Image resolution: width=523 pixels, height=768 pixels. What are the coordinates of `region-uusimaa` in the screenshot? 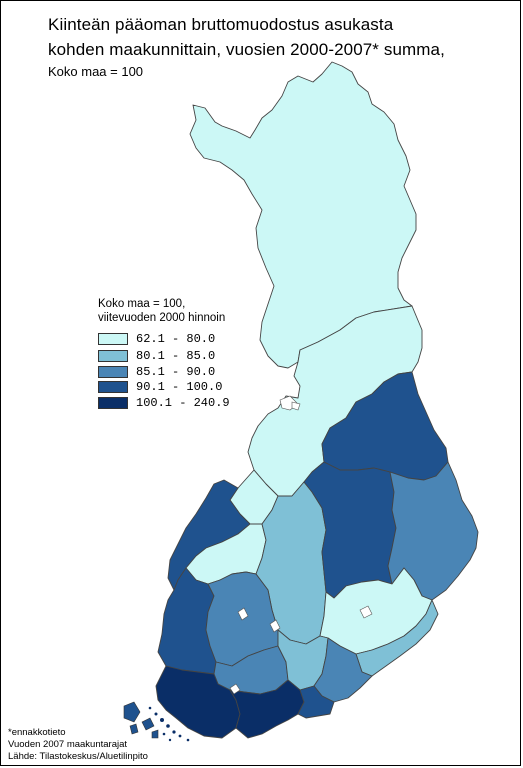 It's located at (267, 709).